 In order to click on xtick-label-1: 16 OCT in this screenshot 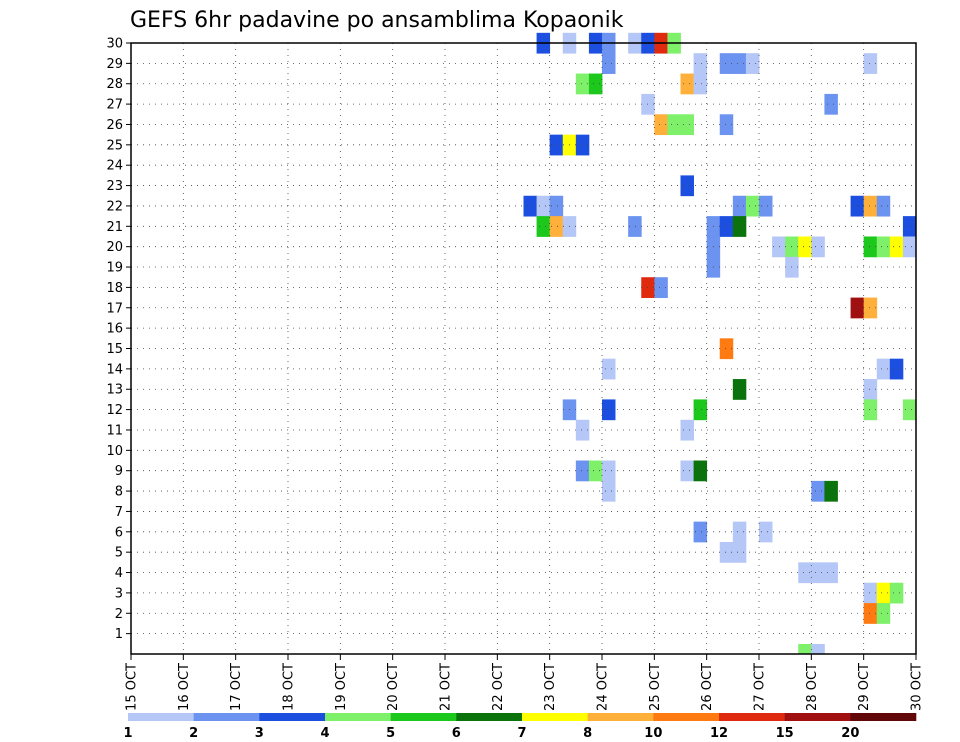, I will do `click(184, 687)`.